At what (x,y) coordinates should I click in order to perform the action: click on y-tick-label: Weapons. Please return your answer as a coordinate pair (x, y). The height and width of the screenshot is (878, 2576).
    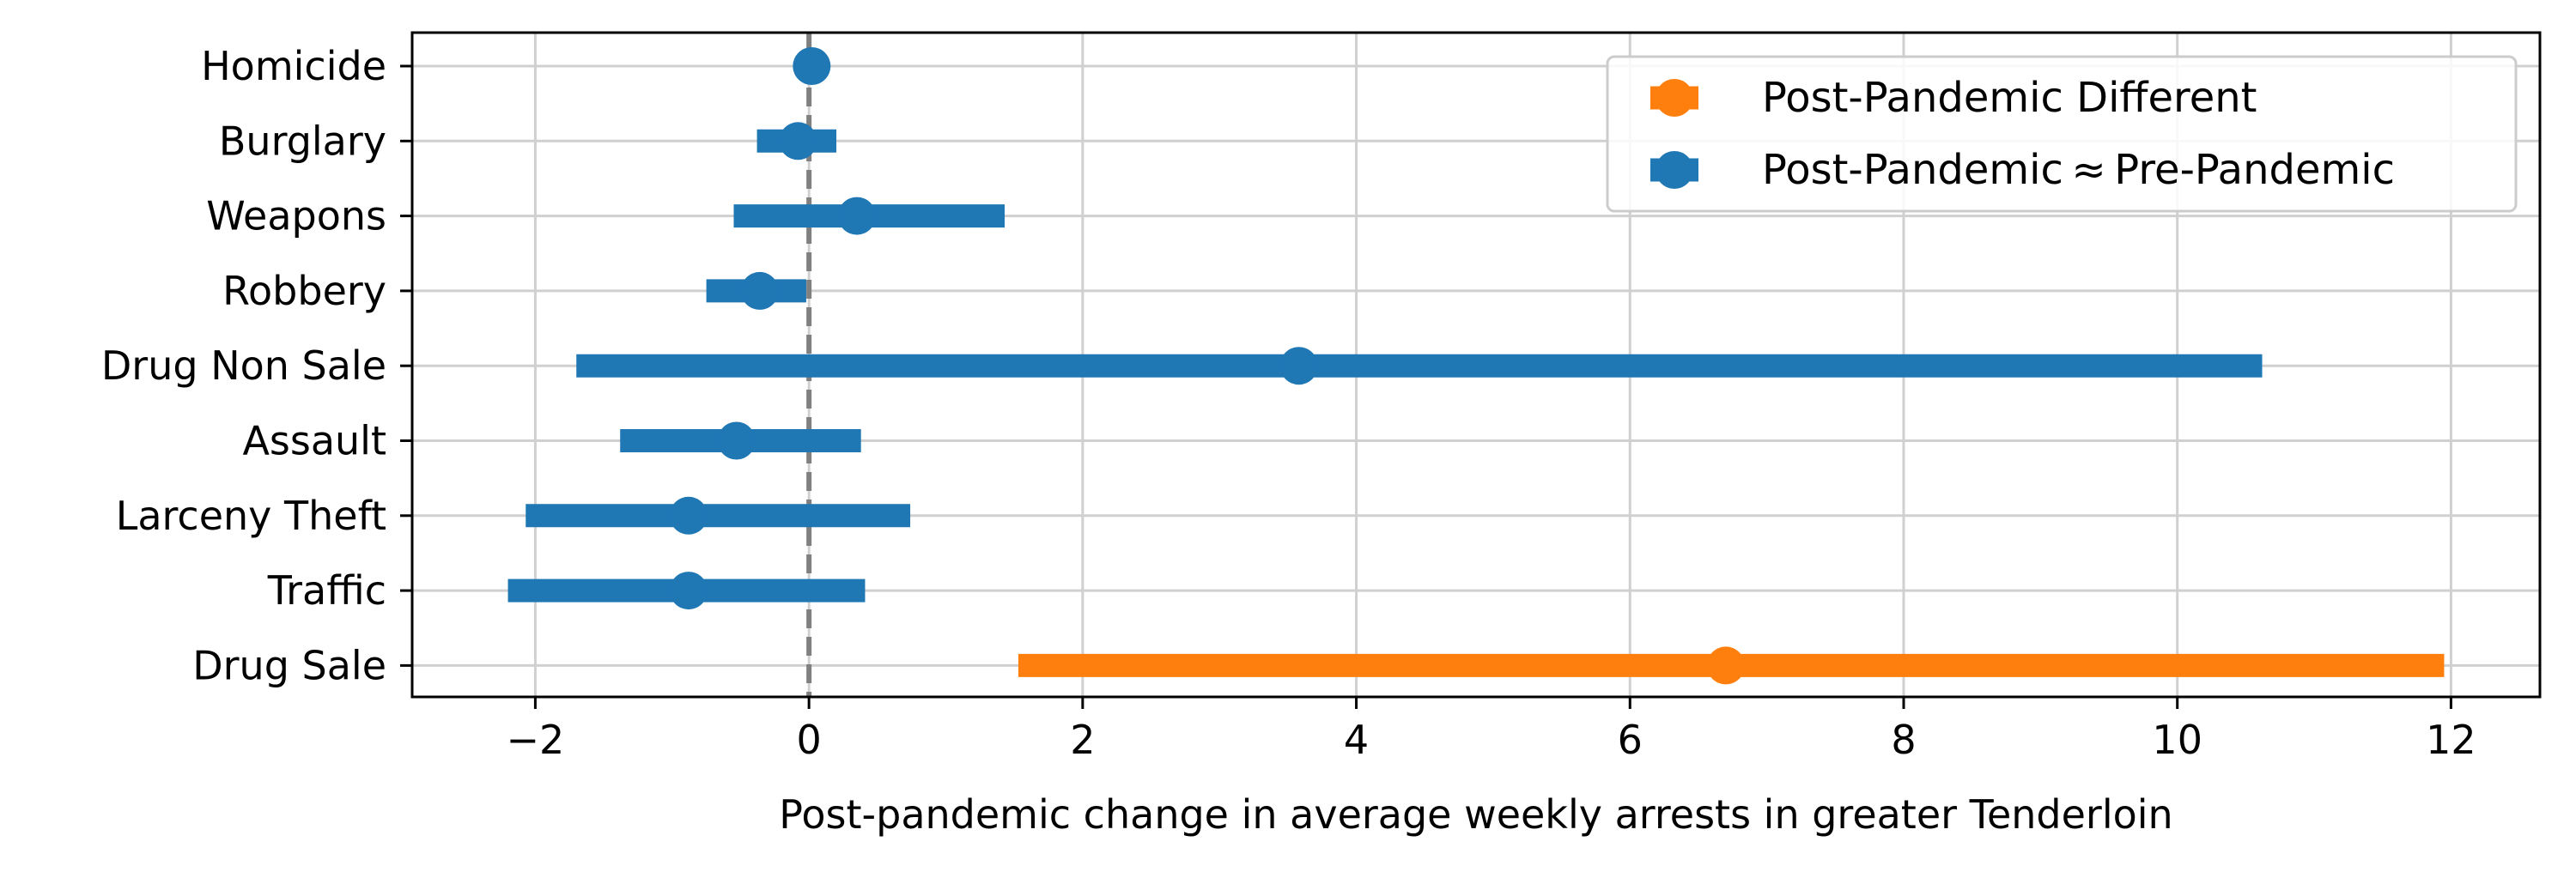
    Looking at the image, I should click on (296, 216).